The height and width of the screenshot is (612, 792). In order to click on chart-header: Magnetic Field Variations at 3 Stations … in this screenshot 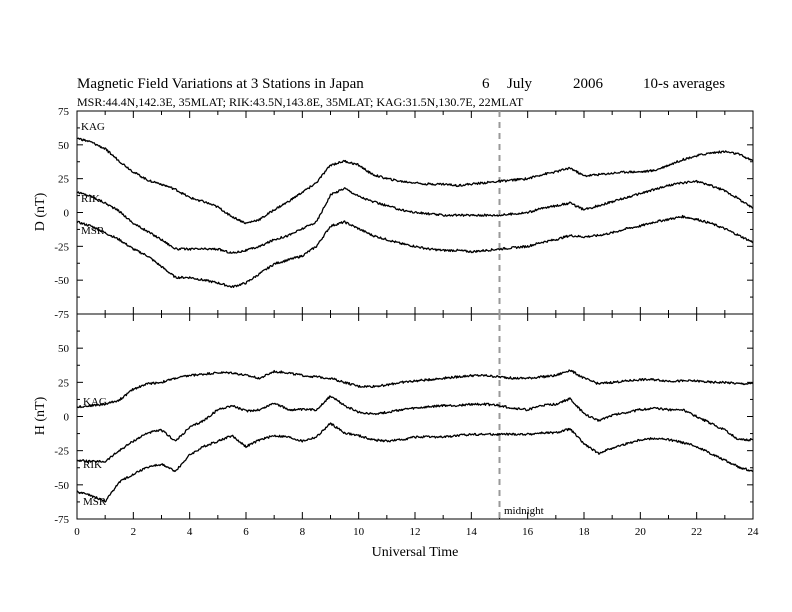, I will do `click(401, 92)`.